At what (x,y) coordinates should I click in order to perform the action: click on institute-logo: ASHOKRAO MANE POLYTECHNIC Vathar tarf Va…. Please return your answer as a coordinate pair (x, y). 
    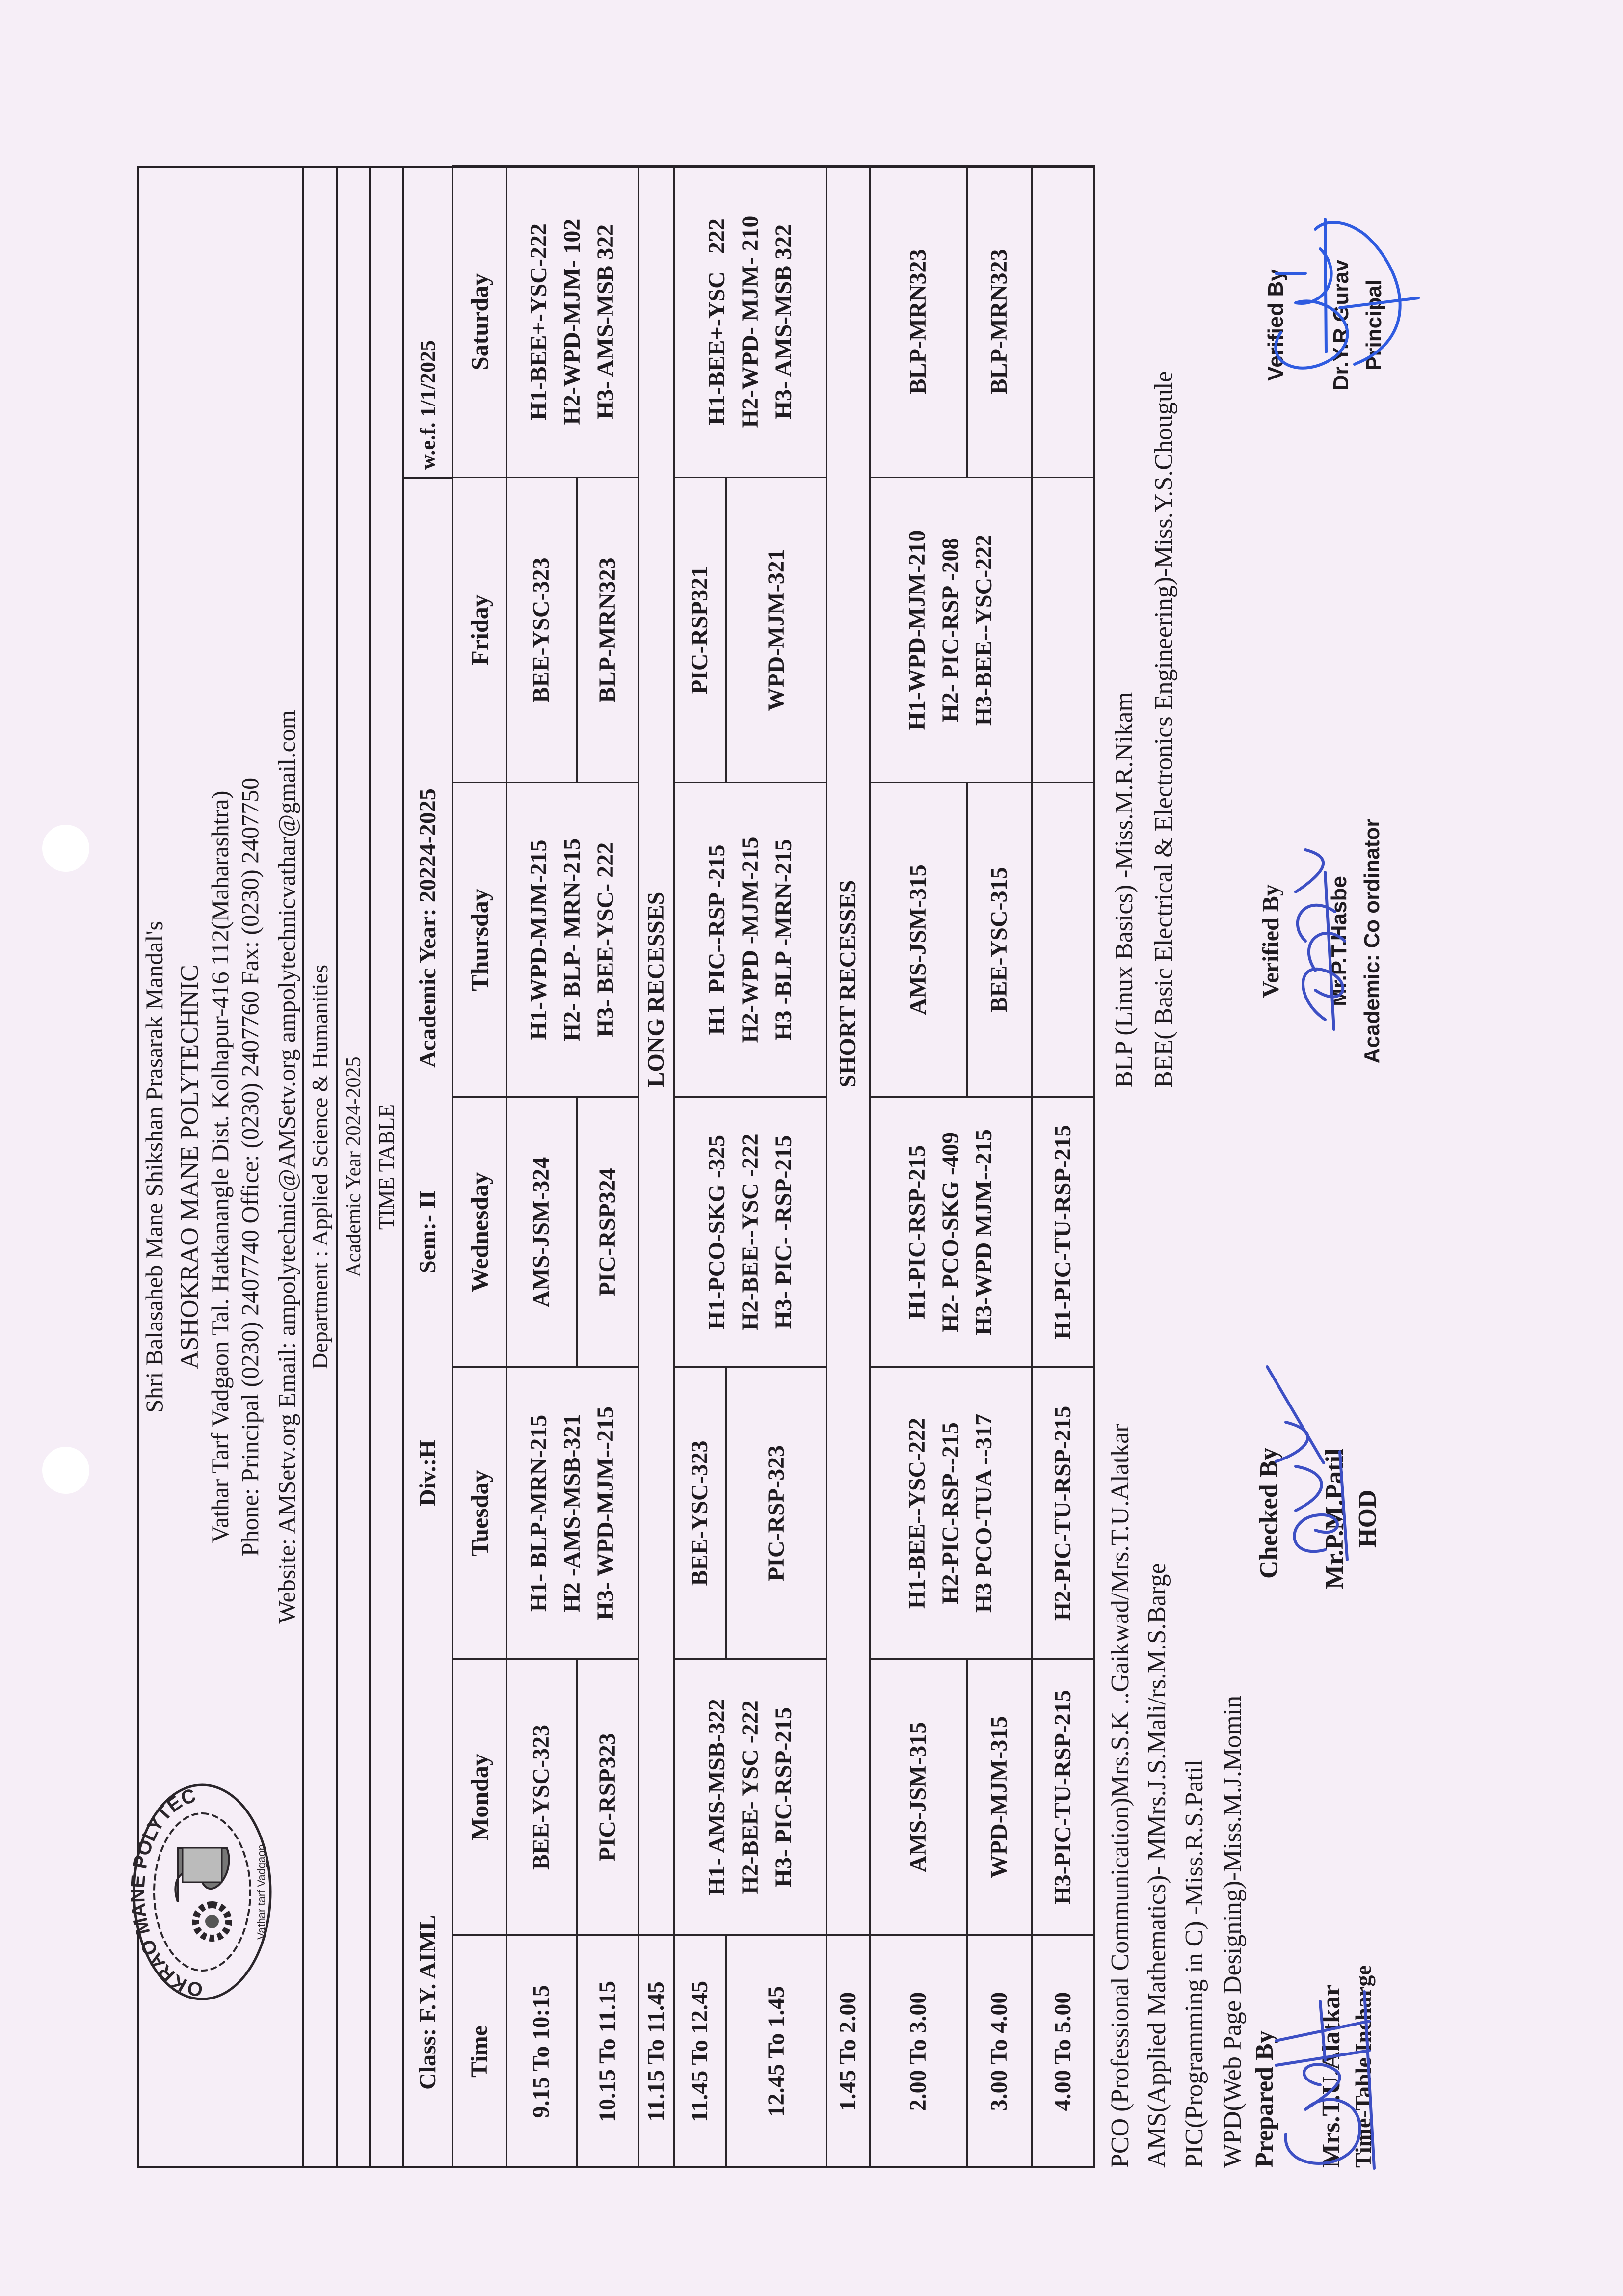
    Looking at the image, I should click on (200, 1891).